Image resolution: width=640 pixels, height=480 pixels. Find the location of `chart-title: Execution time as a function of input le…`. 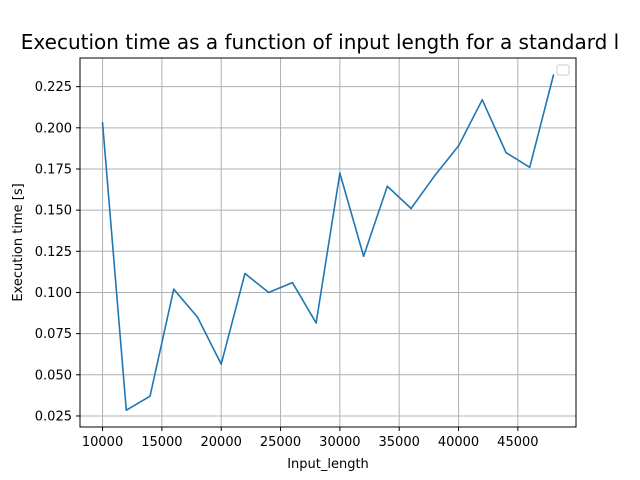

chart-title: Execution time as a function of input le… is located at coordinates (320, 42).